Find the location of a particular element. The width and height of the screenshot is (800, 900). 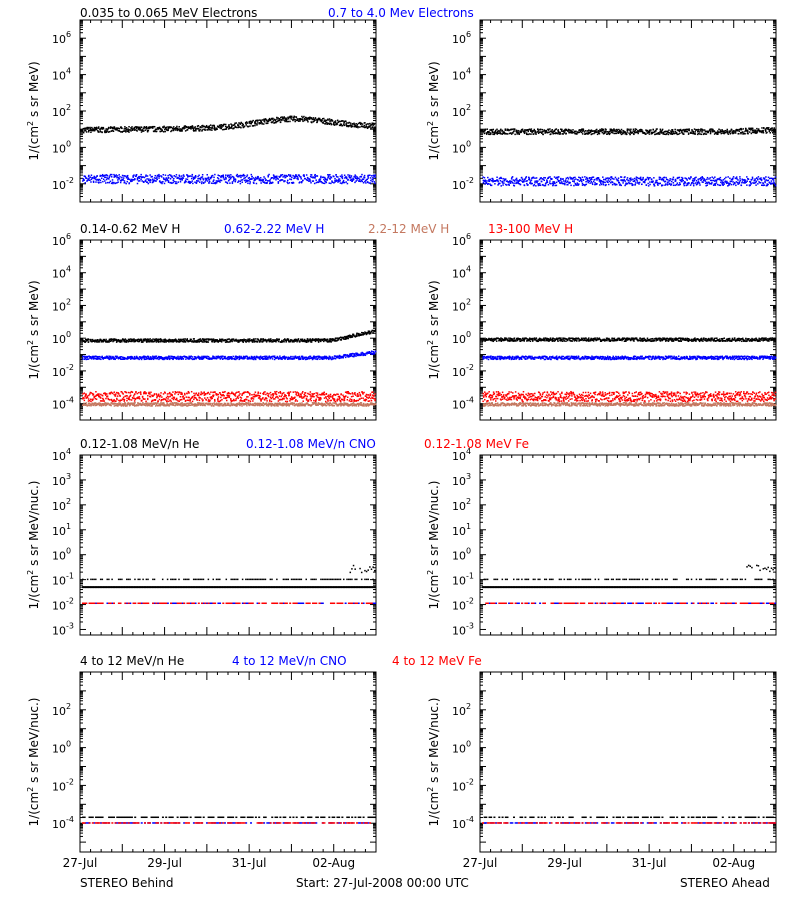

y-axis-label: 1/(cm2 s sr MeV) is located at coordinates (433, 110).